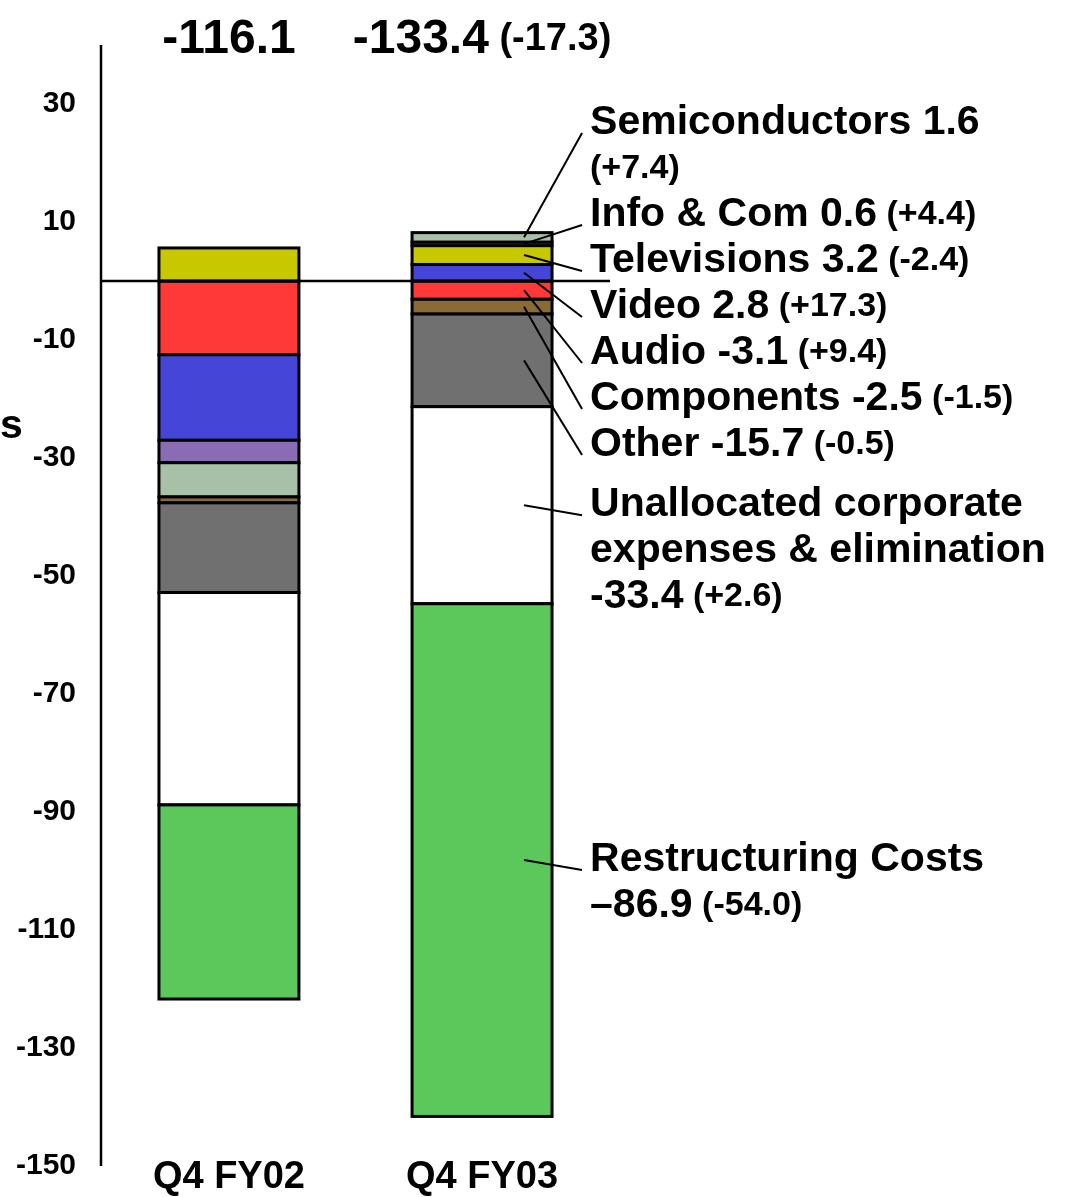  Describe the element at coordinates (54, 337) in the screenshot. I see `y-tick-label: -10` at that location.